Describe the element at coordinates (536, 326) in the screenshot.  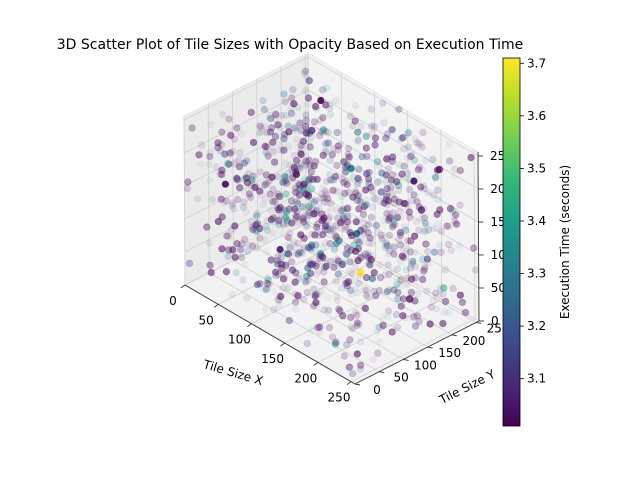
I see `colorbar-tick-label: 3.2` at that location.